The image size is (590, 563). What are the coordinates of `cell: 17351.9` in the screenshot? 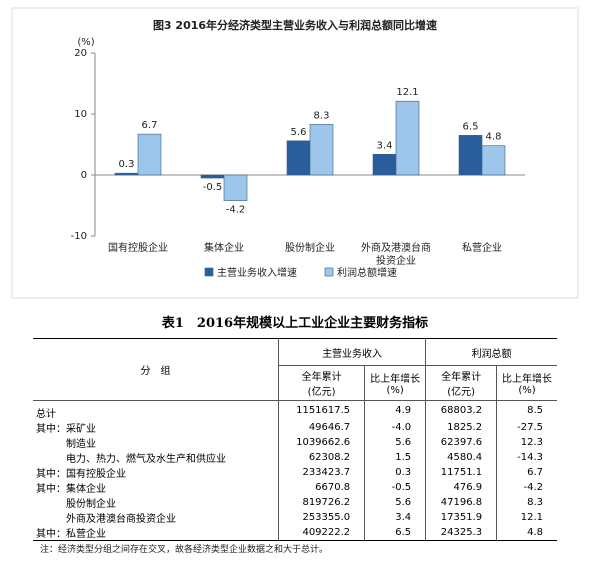 It's located at (461, 517).